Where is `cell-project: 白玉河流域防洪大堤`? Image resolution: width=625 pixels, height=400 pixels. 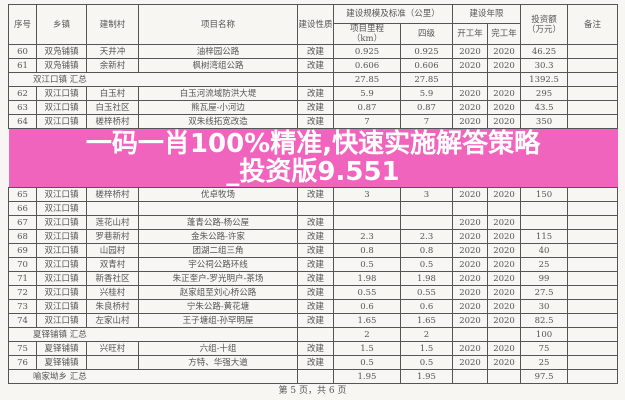
cell-project: 白玉河流域防洪大堤 is located at coordinates (218, 93).